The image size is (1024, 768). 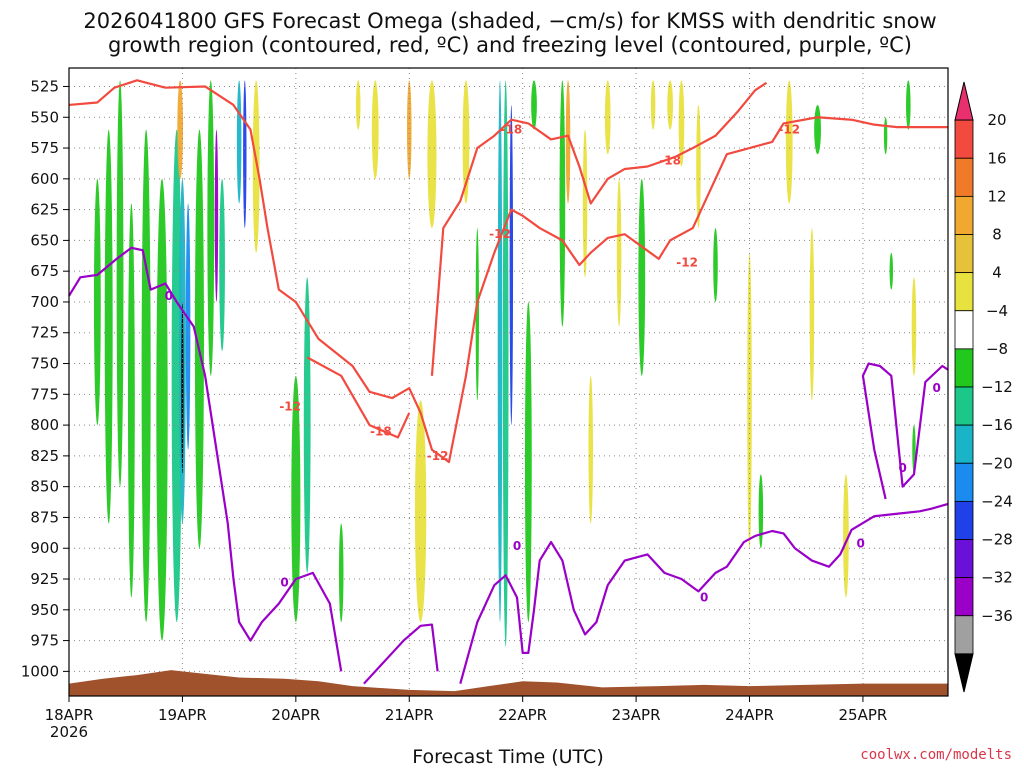 What do you see at coordinates (205, 459) in the screenshot?
I see `freezing-line-0-left` at bounding box center [205, 459].